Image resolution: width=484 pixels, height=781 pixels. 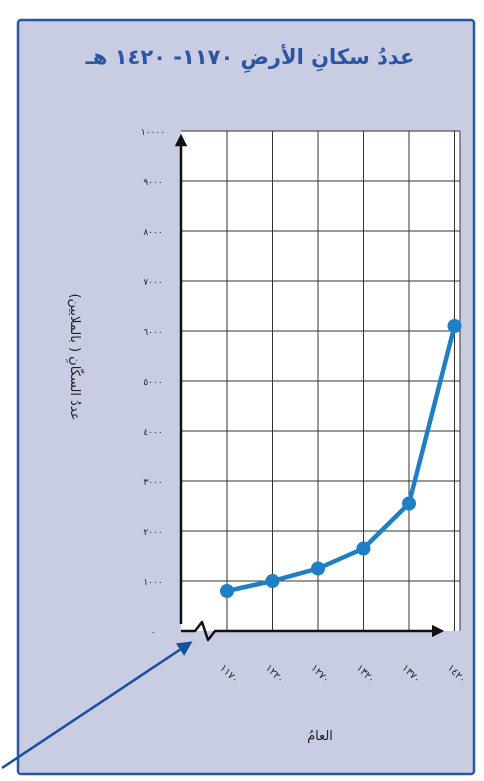 I want to click on x-axis-label: العامُ, so click(x=320, y=736).